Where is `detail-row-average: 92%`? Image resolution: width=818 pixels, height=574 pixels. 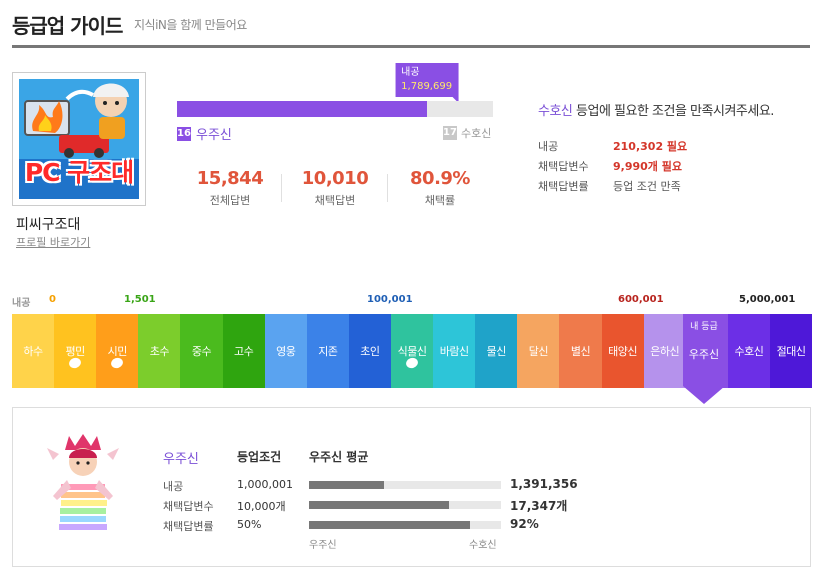 detail-row-average: 92% is located at coordinates (524, 524).